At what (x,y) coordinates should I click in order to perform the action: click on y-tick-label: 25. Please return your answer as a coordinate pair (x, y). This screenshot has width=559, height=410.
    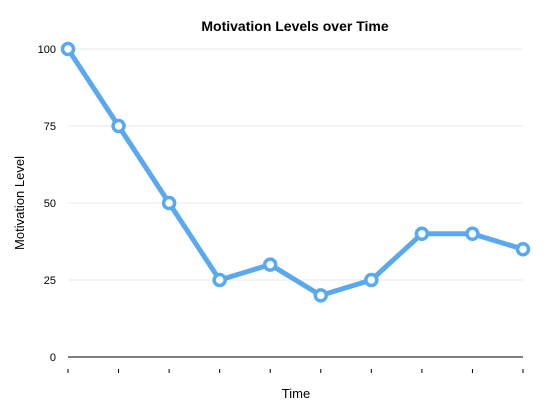
    Looking at the image, I should click on (50, 281).